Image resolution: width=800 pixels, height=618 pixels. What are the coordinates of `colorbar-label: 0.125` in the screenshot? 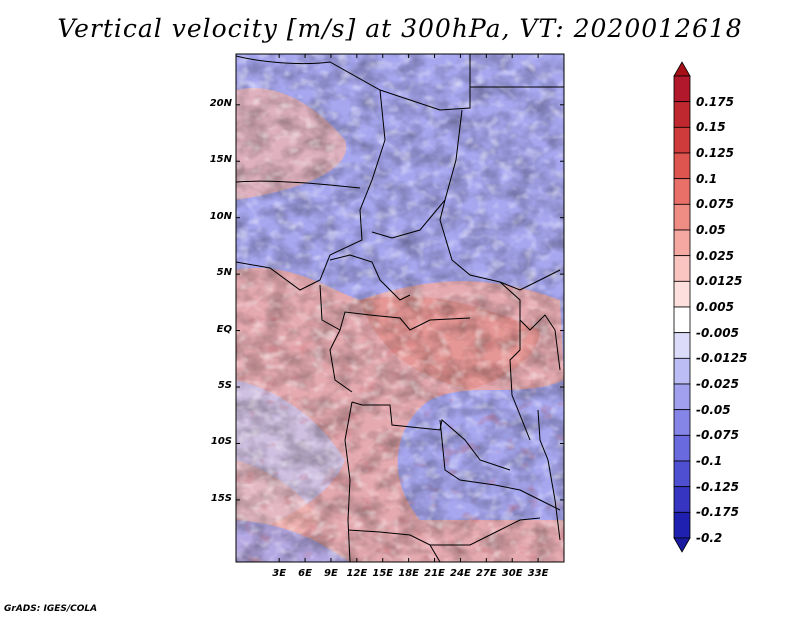 It's located at (715, 153).